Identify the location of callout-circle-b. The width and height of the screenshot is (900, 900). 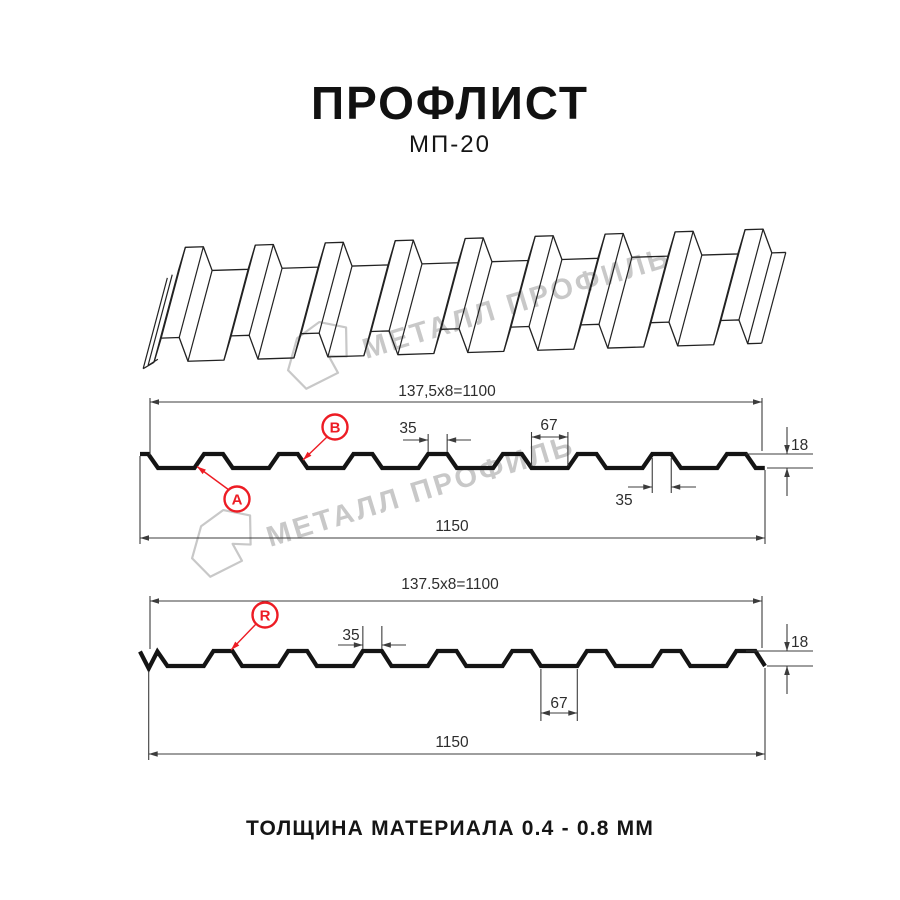
(335, 427).